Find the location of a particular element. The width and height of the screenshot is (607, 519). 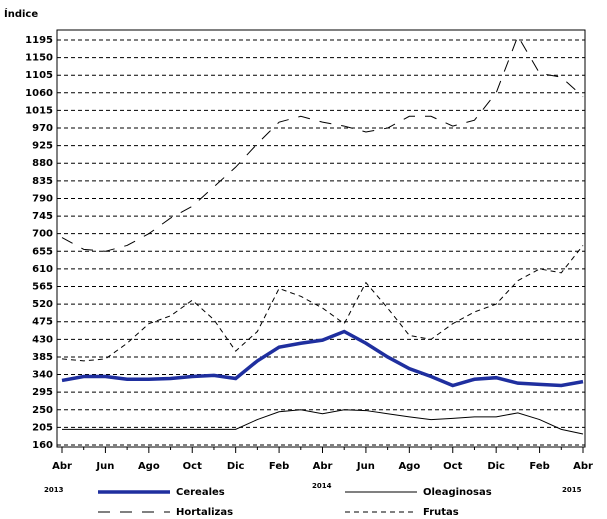

y-tick-label: 160 is located at coordinates (42, 445).